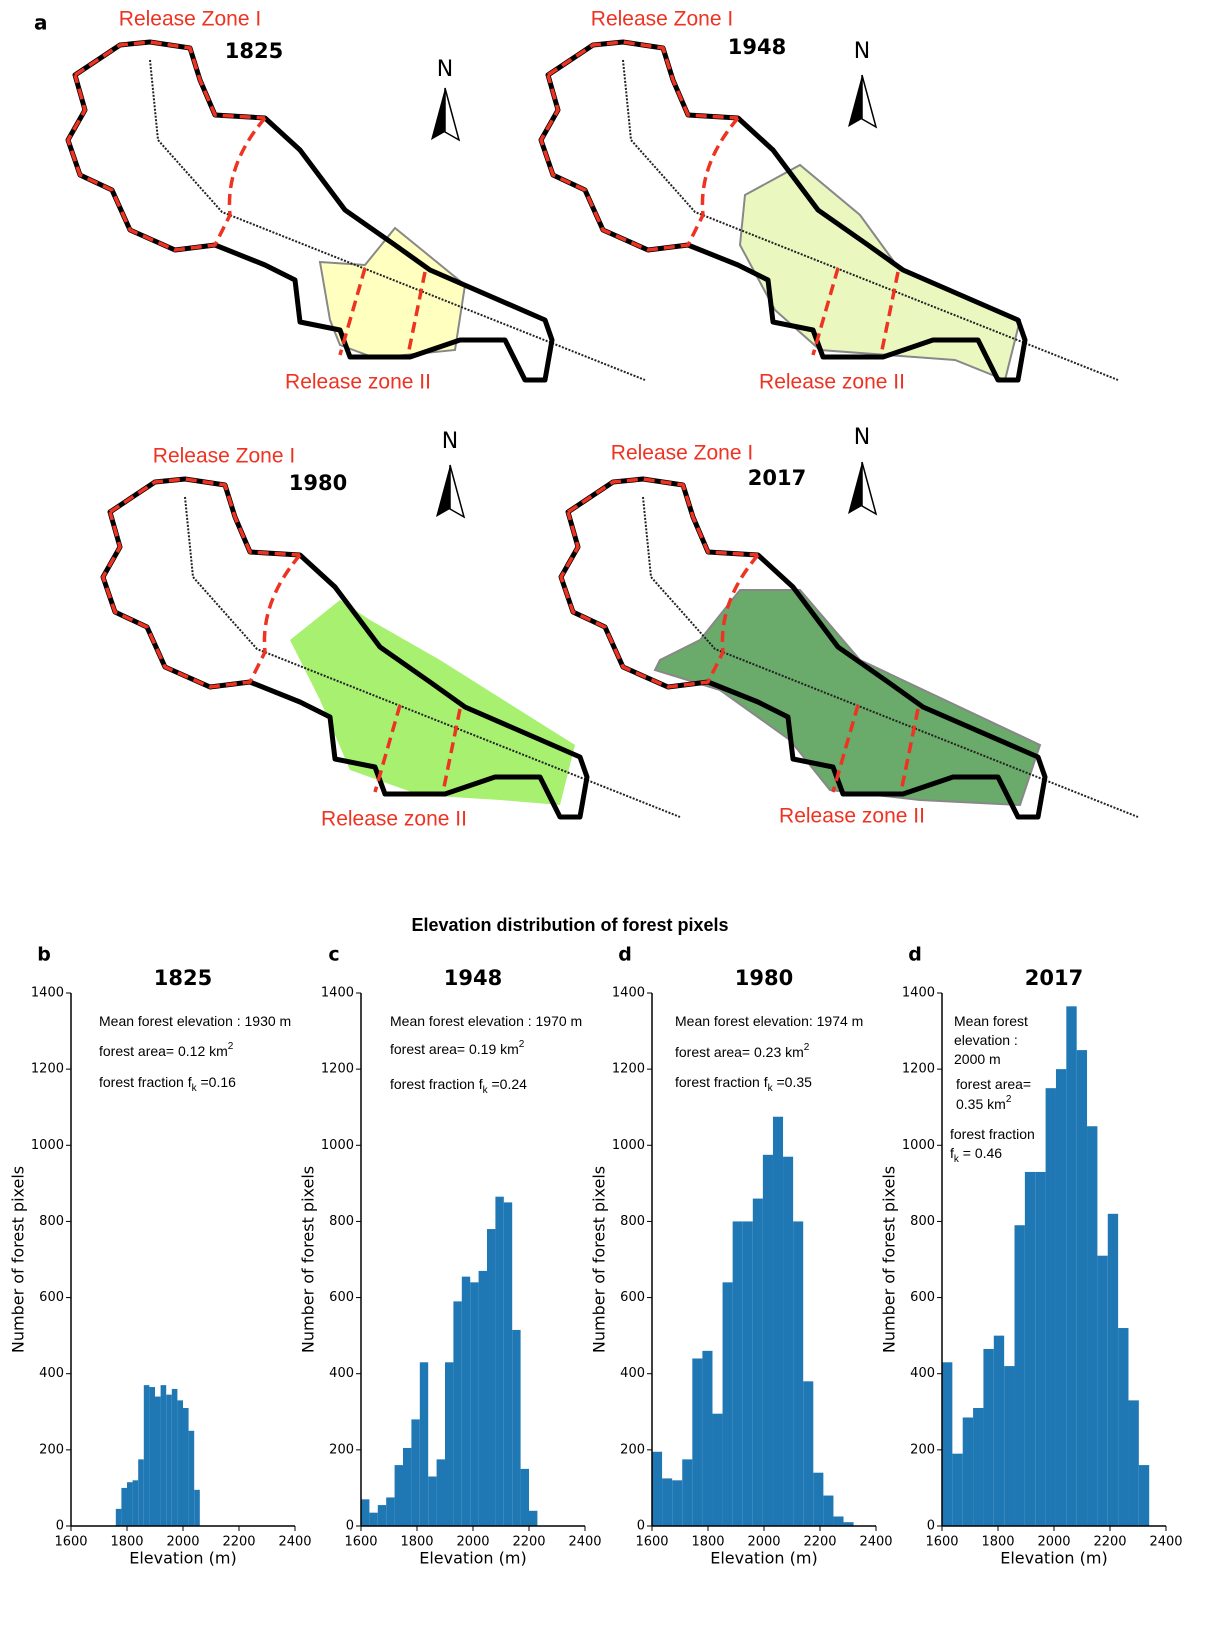 The width and height of the screenshot is (1231, 1625). Describe the element at coordinates (632, 1449) in the screenshot. I see `y-tick-label: 200` at that location.